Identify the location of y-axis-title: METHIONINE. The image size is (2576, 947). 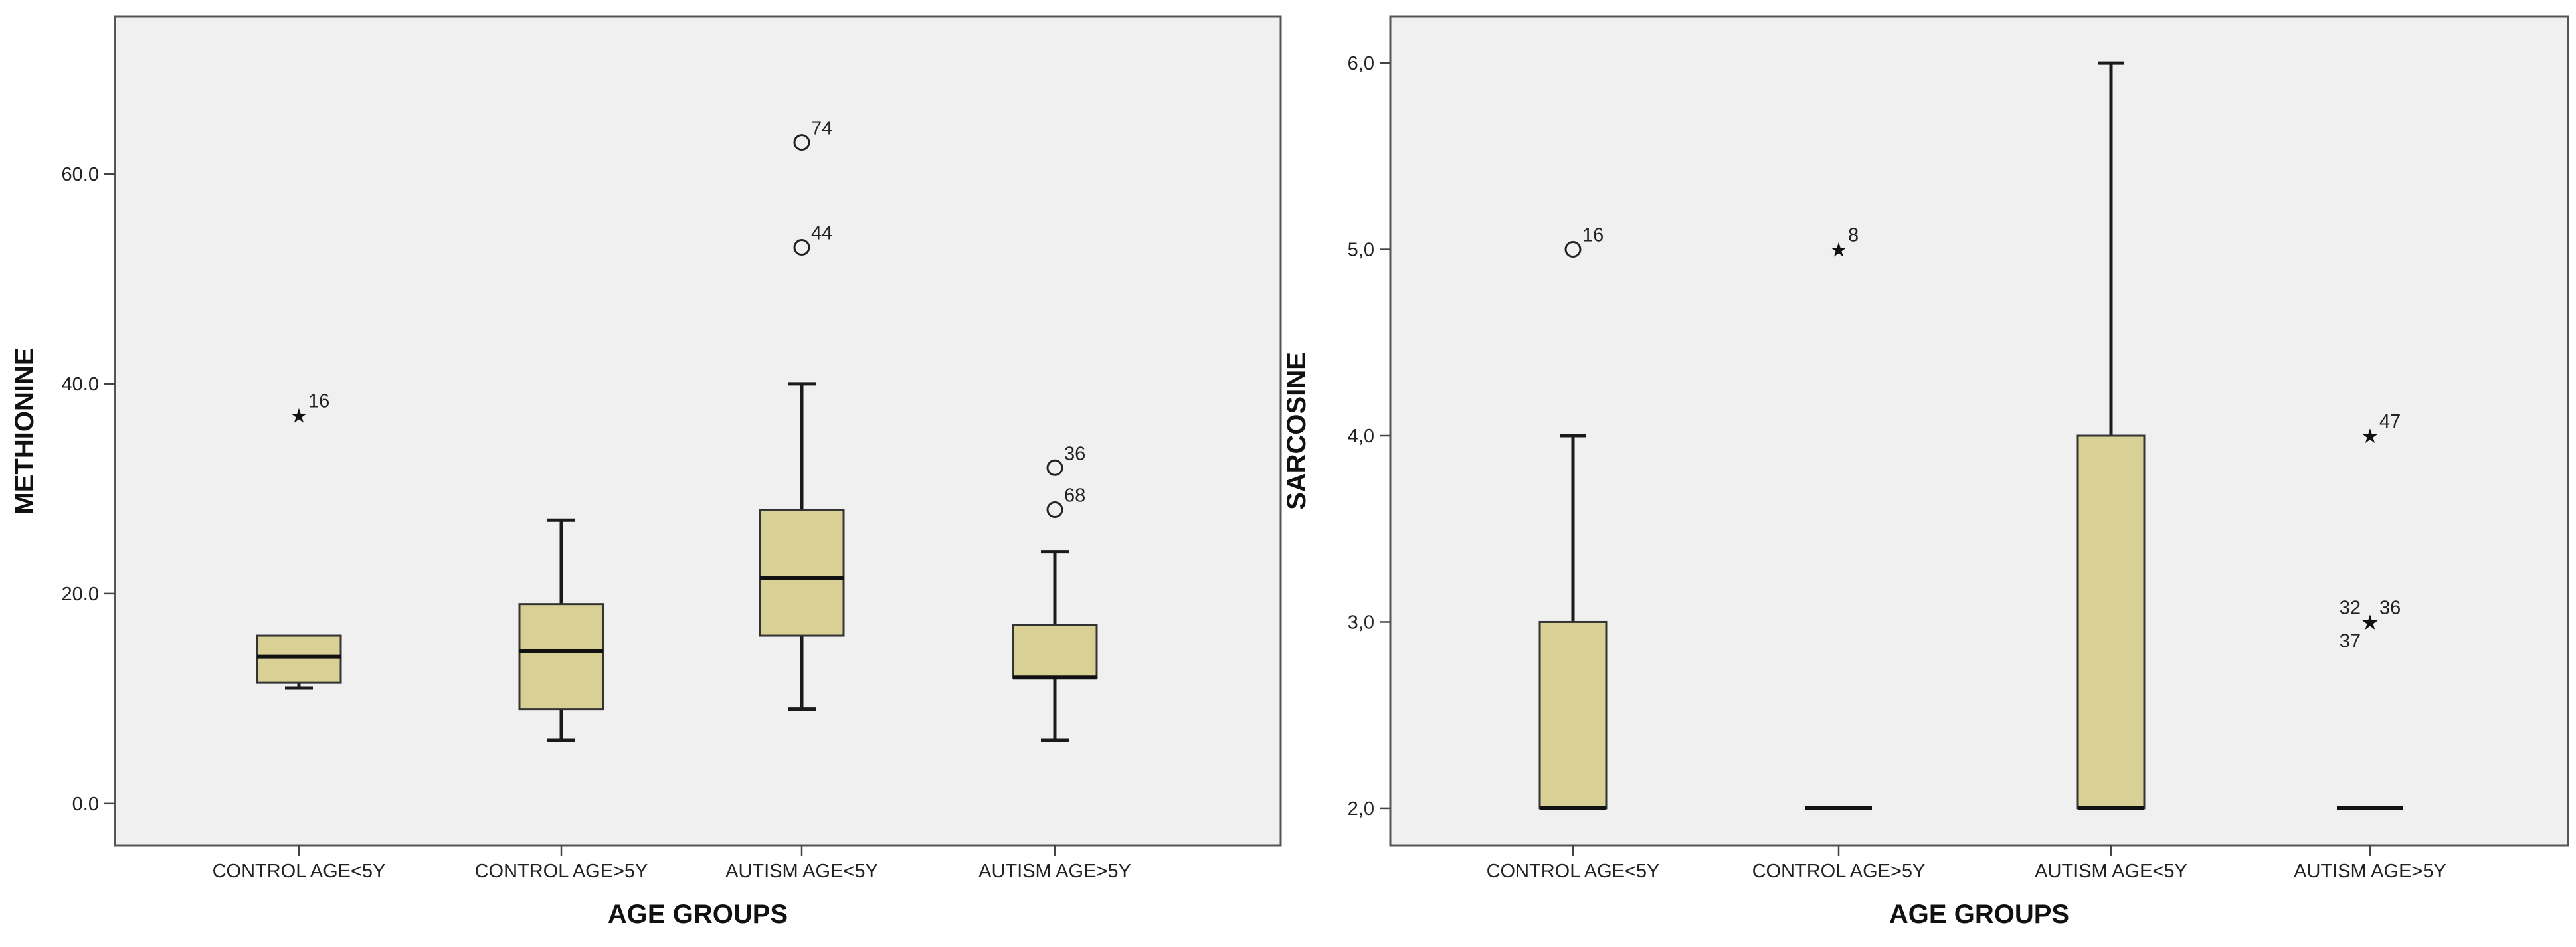
(24, 430).